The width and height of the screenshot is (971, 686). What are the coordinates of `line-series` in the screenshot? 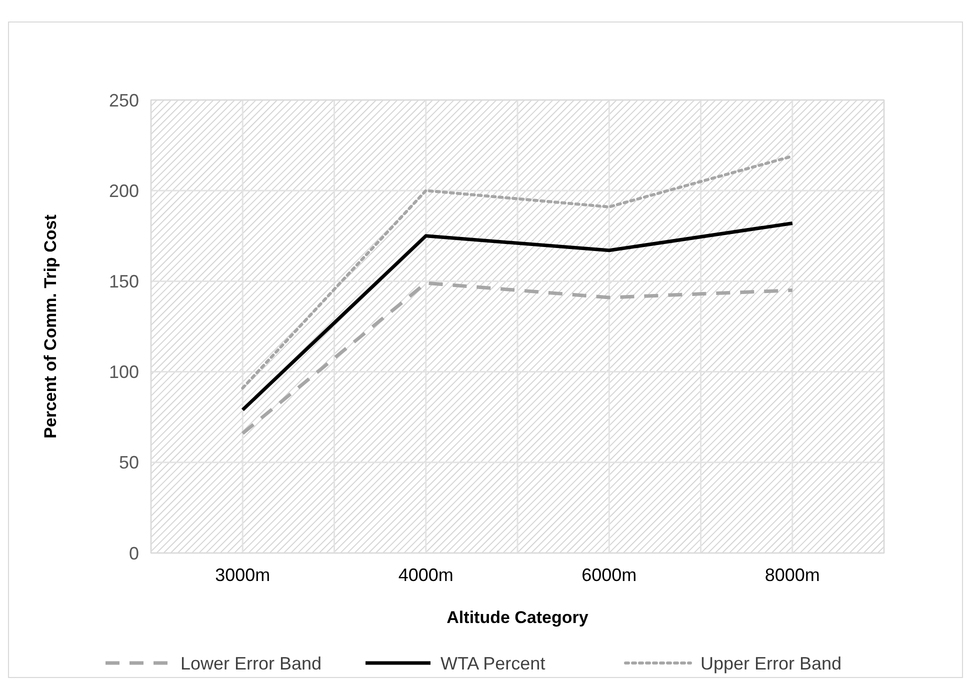 It's located at (517, 358).